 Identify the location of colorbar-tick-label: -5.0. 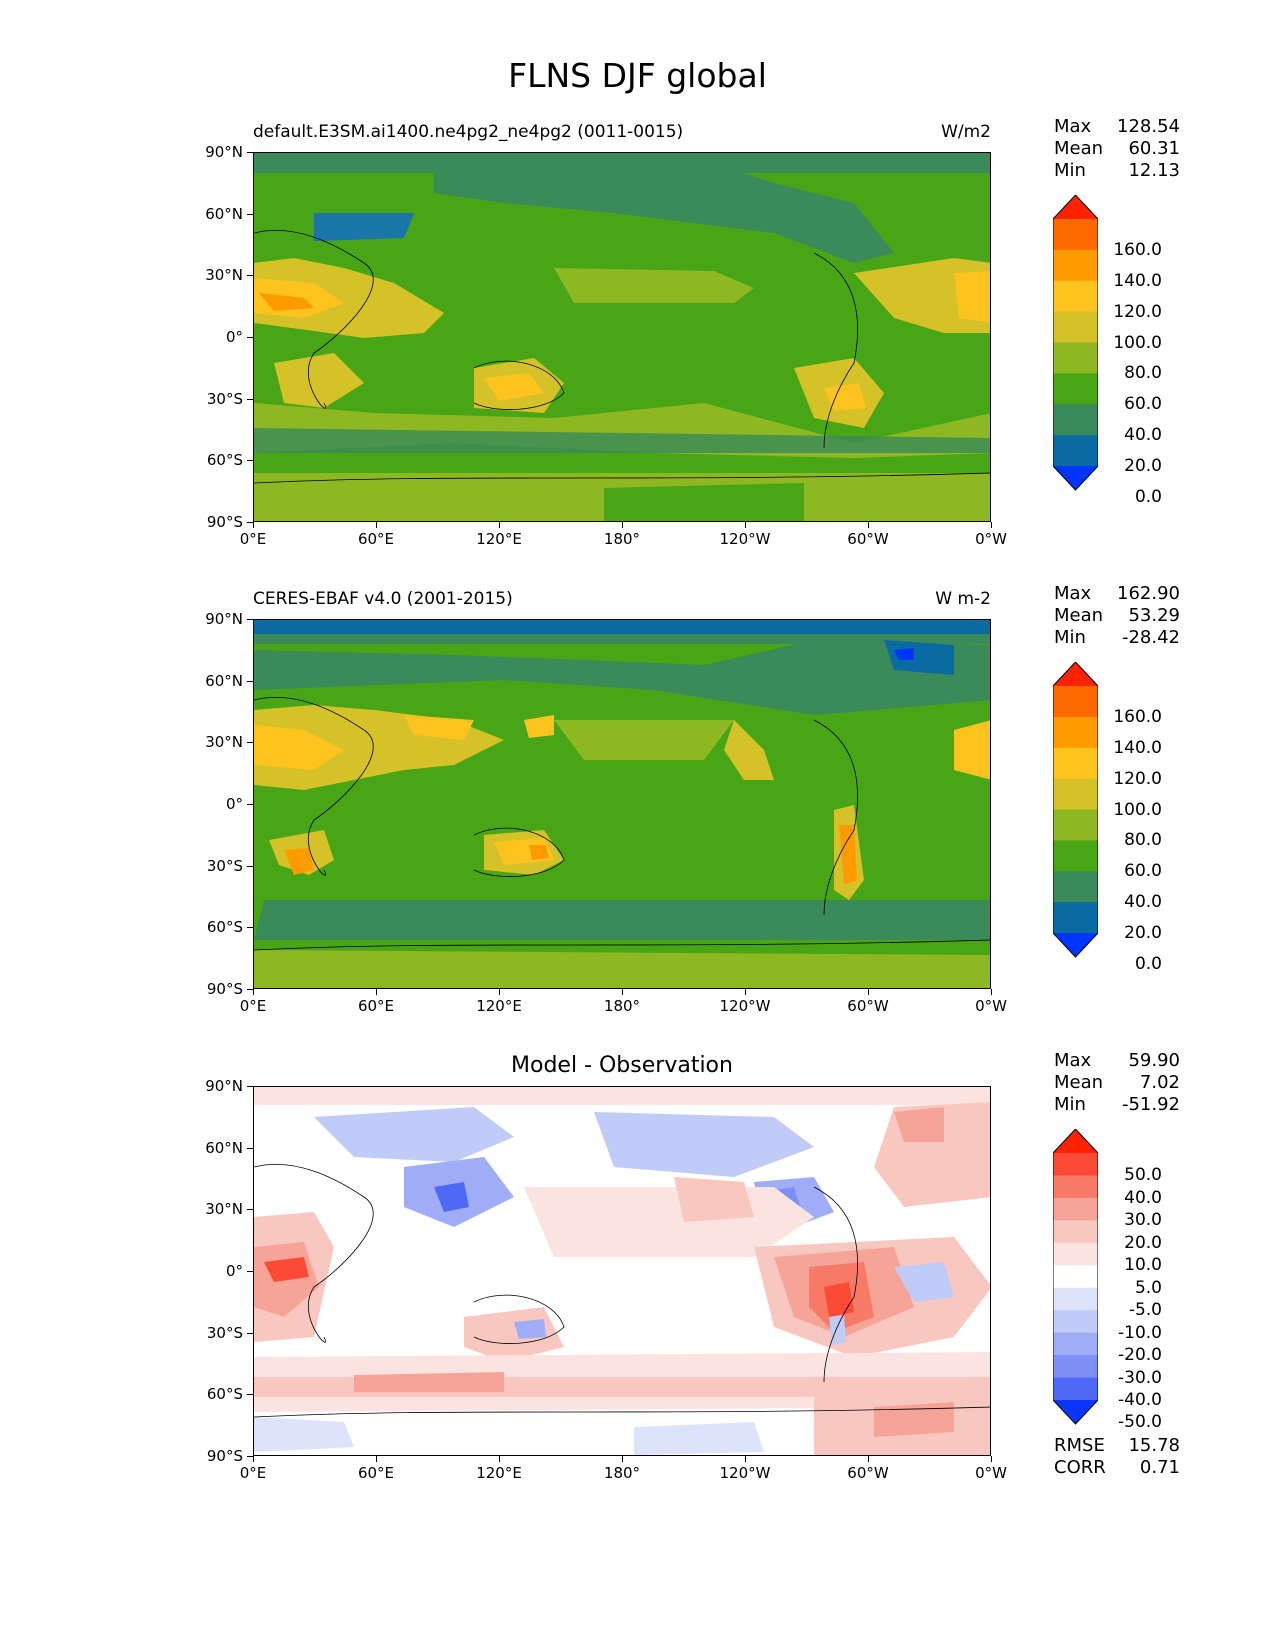
(1145, 1310).